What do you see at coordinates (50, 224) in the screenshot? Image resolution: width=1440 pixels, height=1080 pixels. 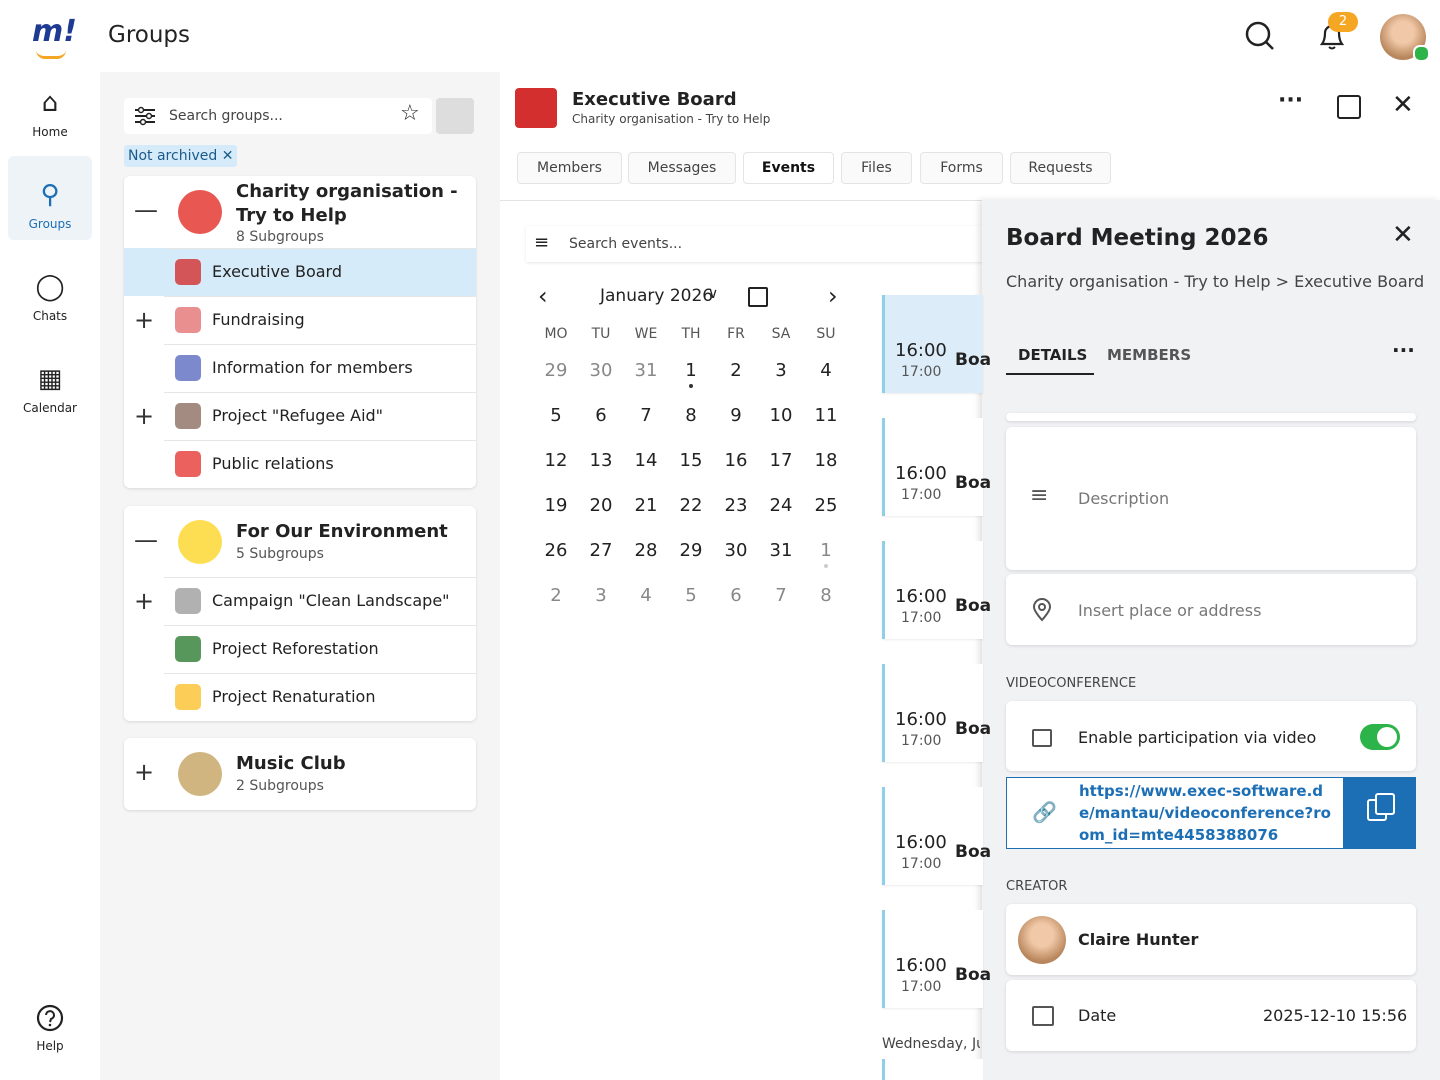 I see `nav-label: Groups` at bounding box center [50, 224].